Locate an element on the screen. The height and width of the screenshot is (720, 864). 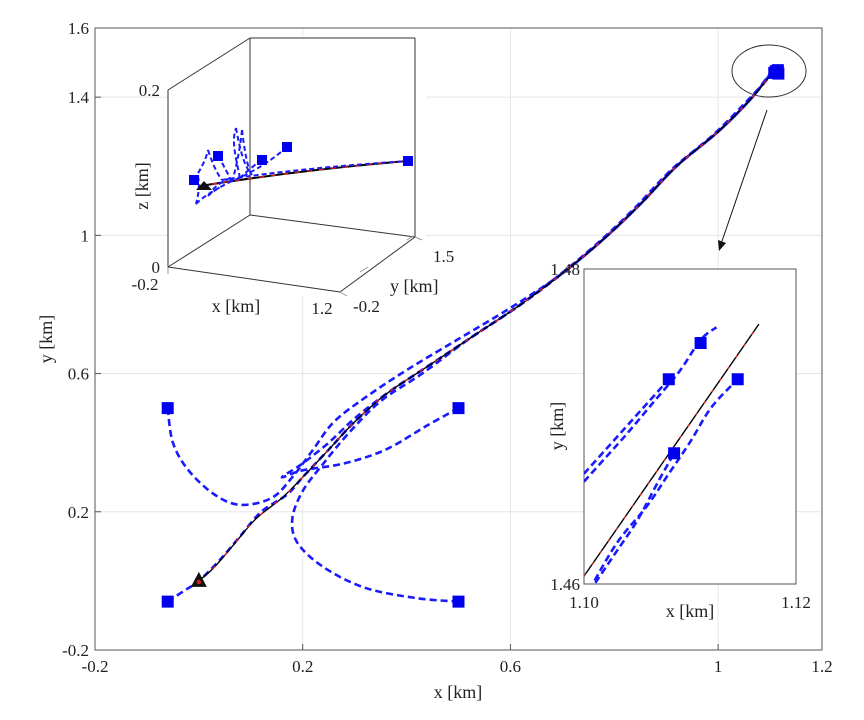
zoom-inset-x-ticks: 1.10 1.12 is located at coordinates (690, 595).